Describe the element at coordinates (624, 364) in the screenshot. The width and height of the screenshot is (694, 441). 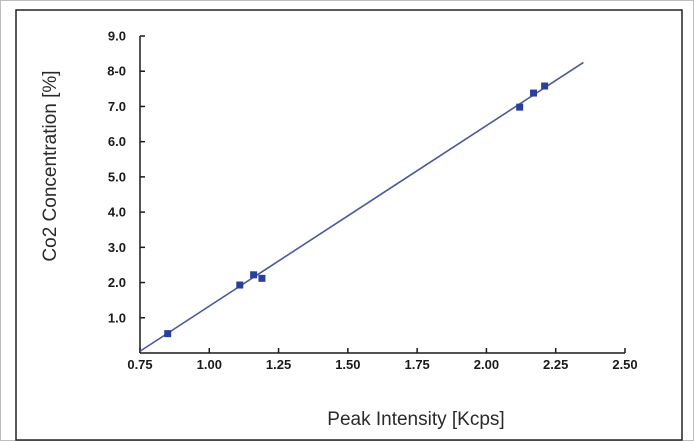
I see `x-tick-label: 2.50` at that location.